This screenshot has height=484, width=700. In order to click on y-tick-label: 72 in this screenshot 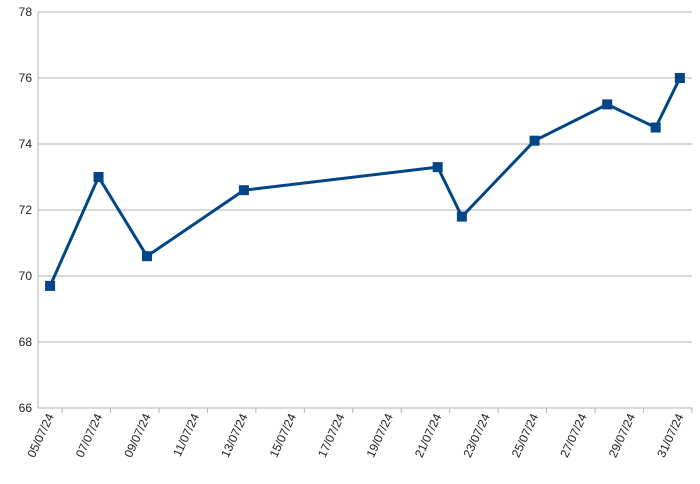, I will do `click(26, 210)`.